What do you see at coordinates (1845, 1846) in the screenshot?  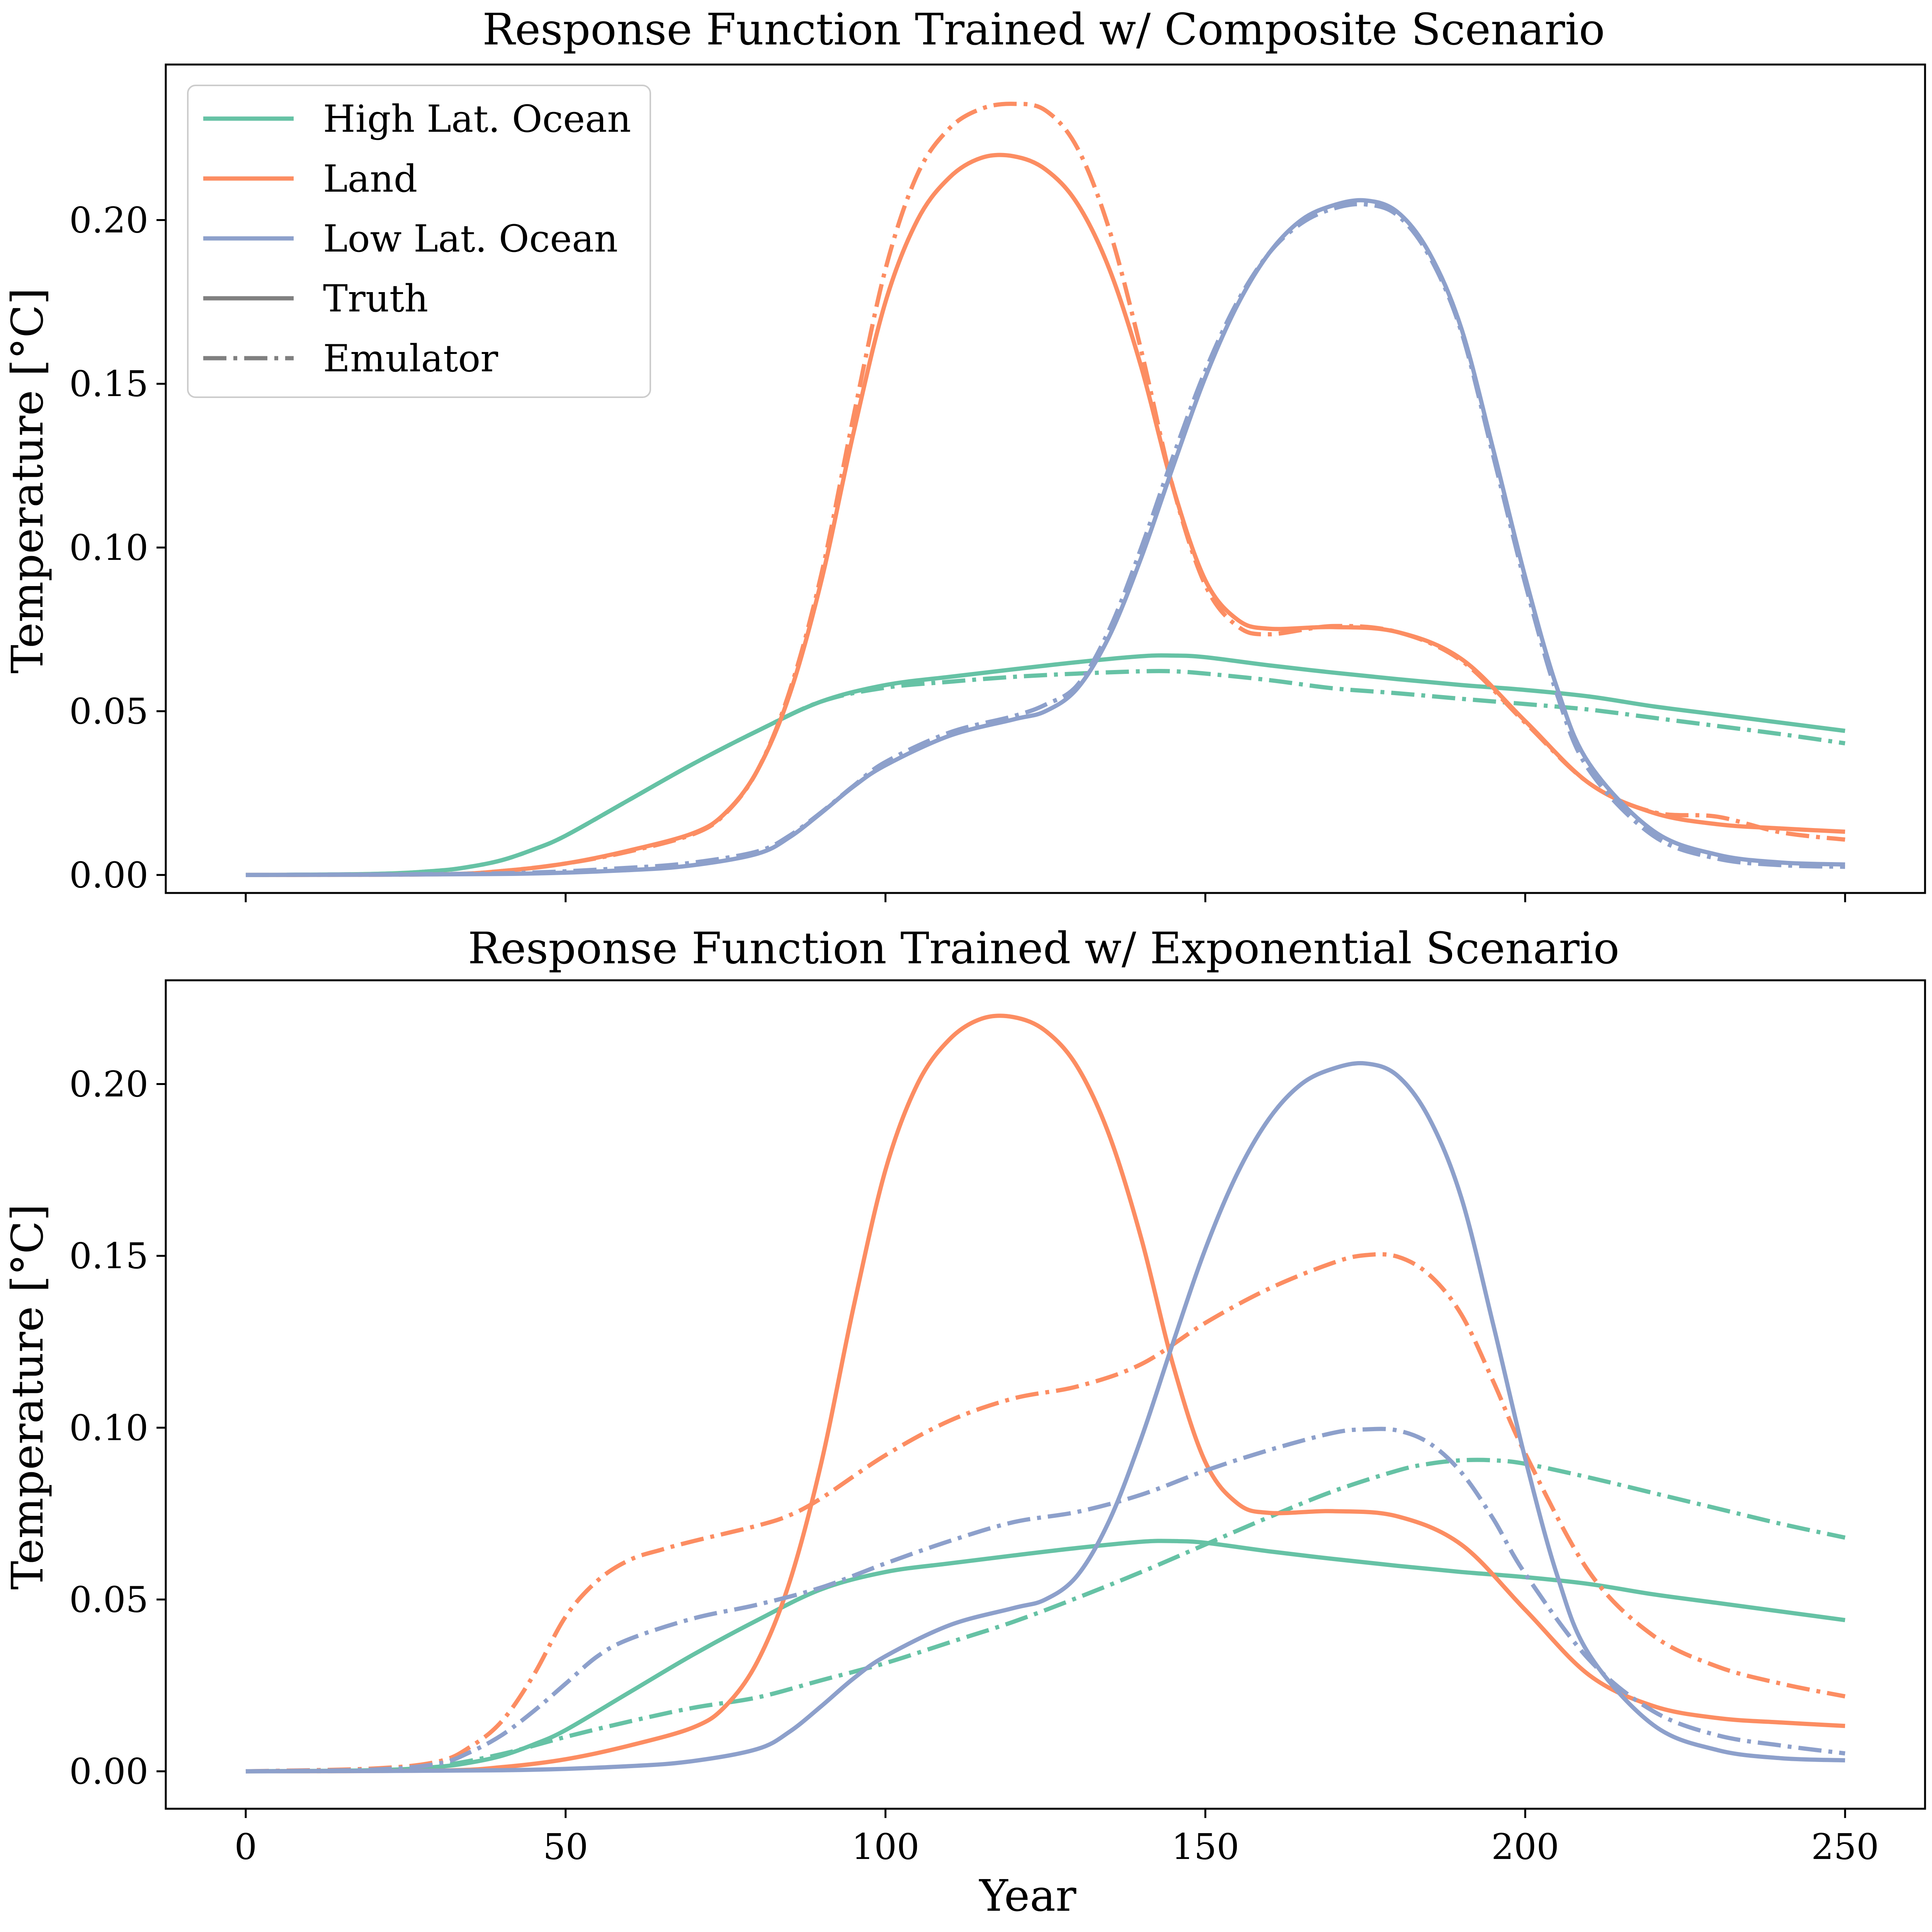 I see `bottom-panel-x-tick-label: 250` at bounding box center [1845, 1846].